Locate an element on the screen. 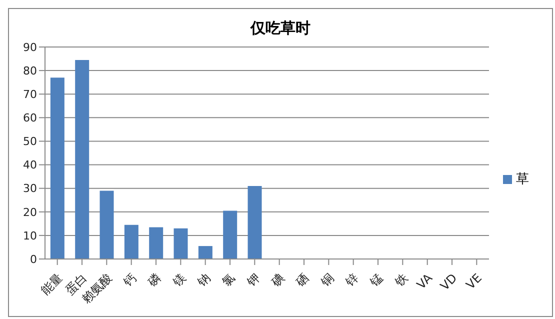 This screenshot has height=319, width=555. y-tick-label: 80 is located at coordinates (30, 71).